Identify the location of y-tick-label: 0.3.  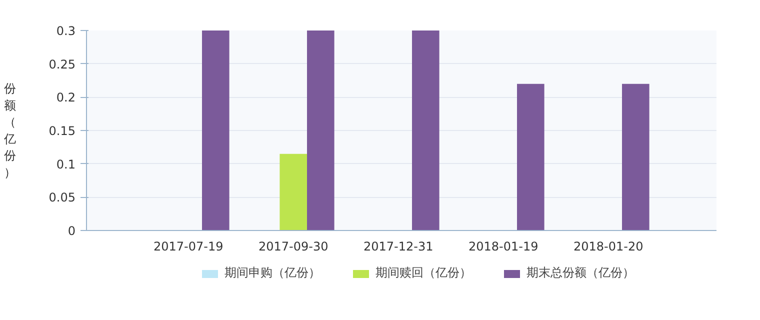
(66, 31).